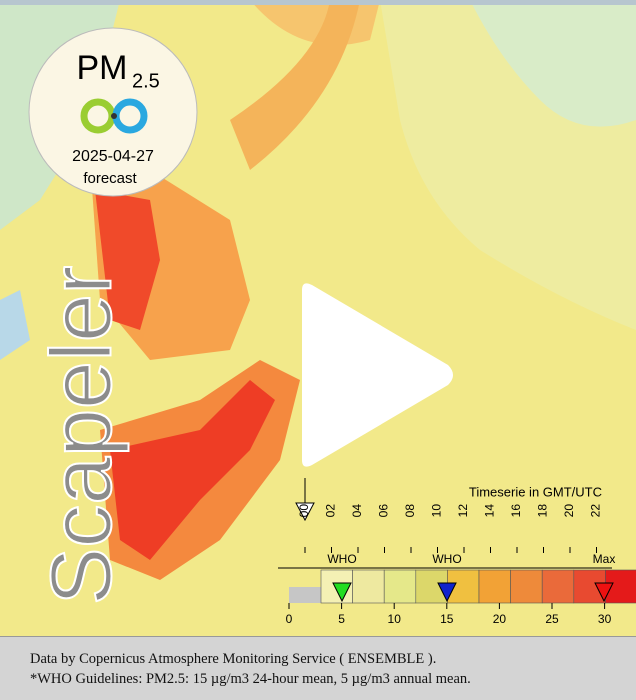 Image resolution: width=636 pixels, height=700 pixels. Describe the element at coordinates (15, 325) in the screenshot. I see `lake` at that location.